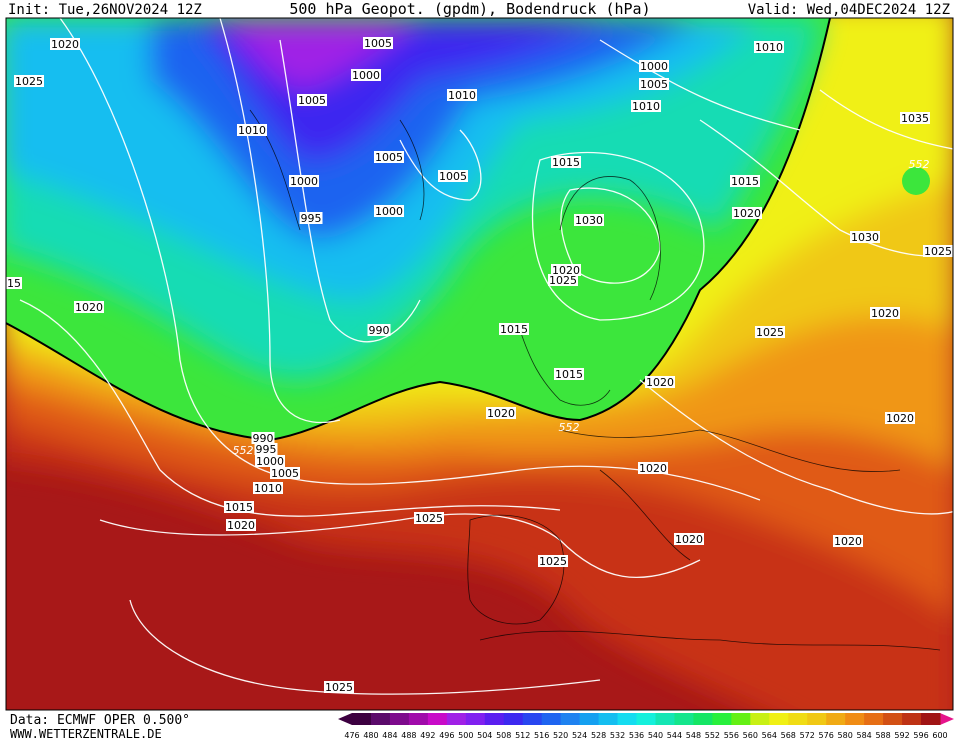  Describe the element at coordinates (826, 735) in the screenshot. I see `colorbar-label: 576` at that location.